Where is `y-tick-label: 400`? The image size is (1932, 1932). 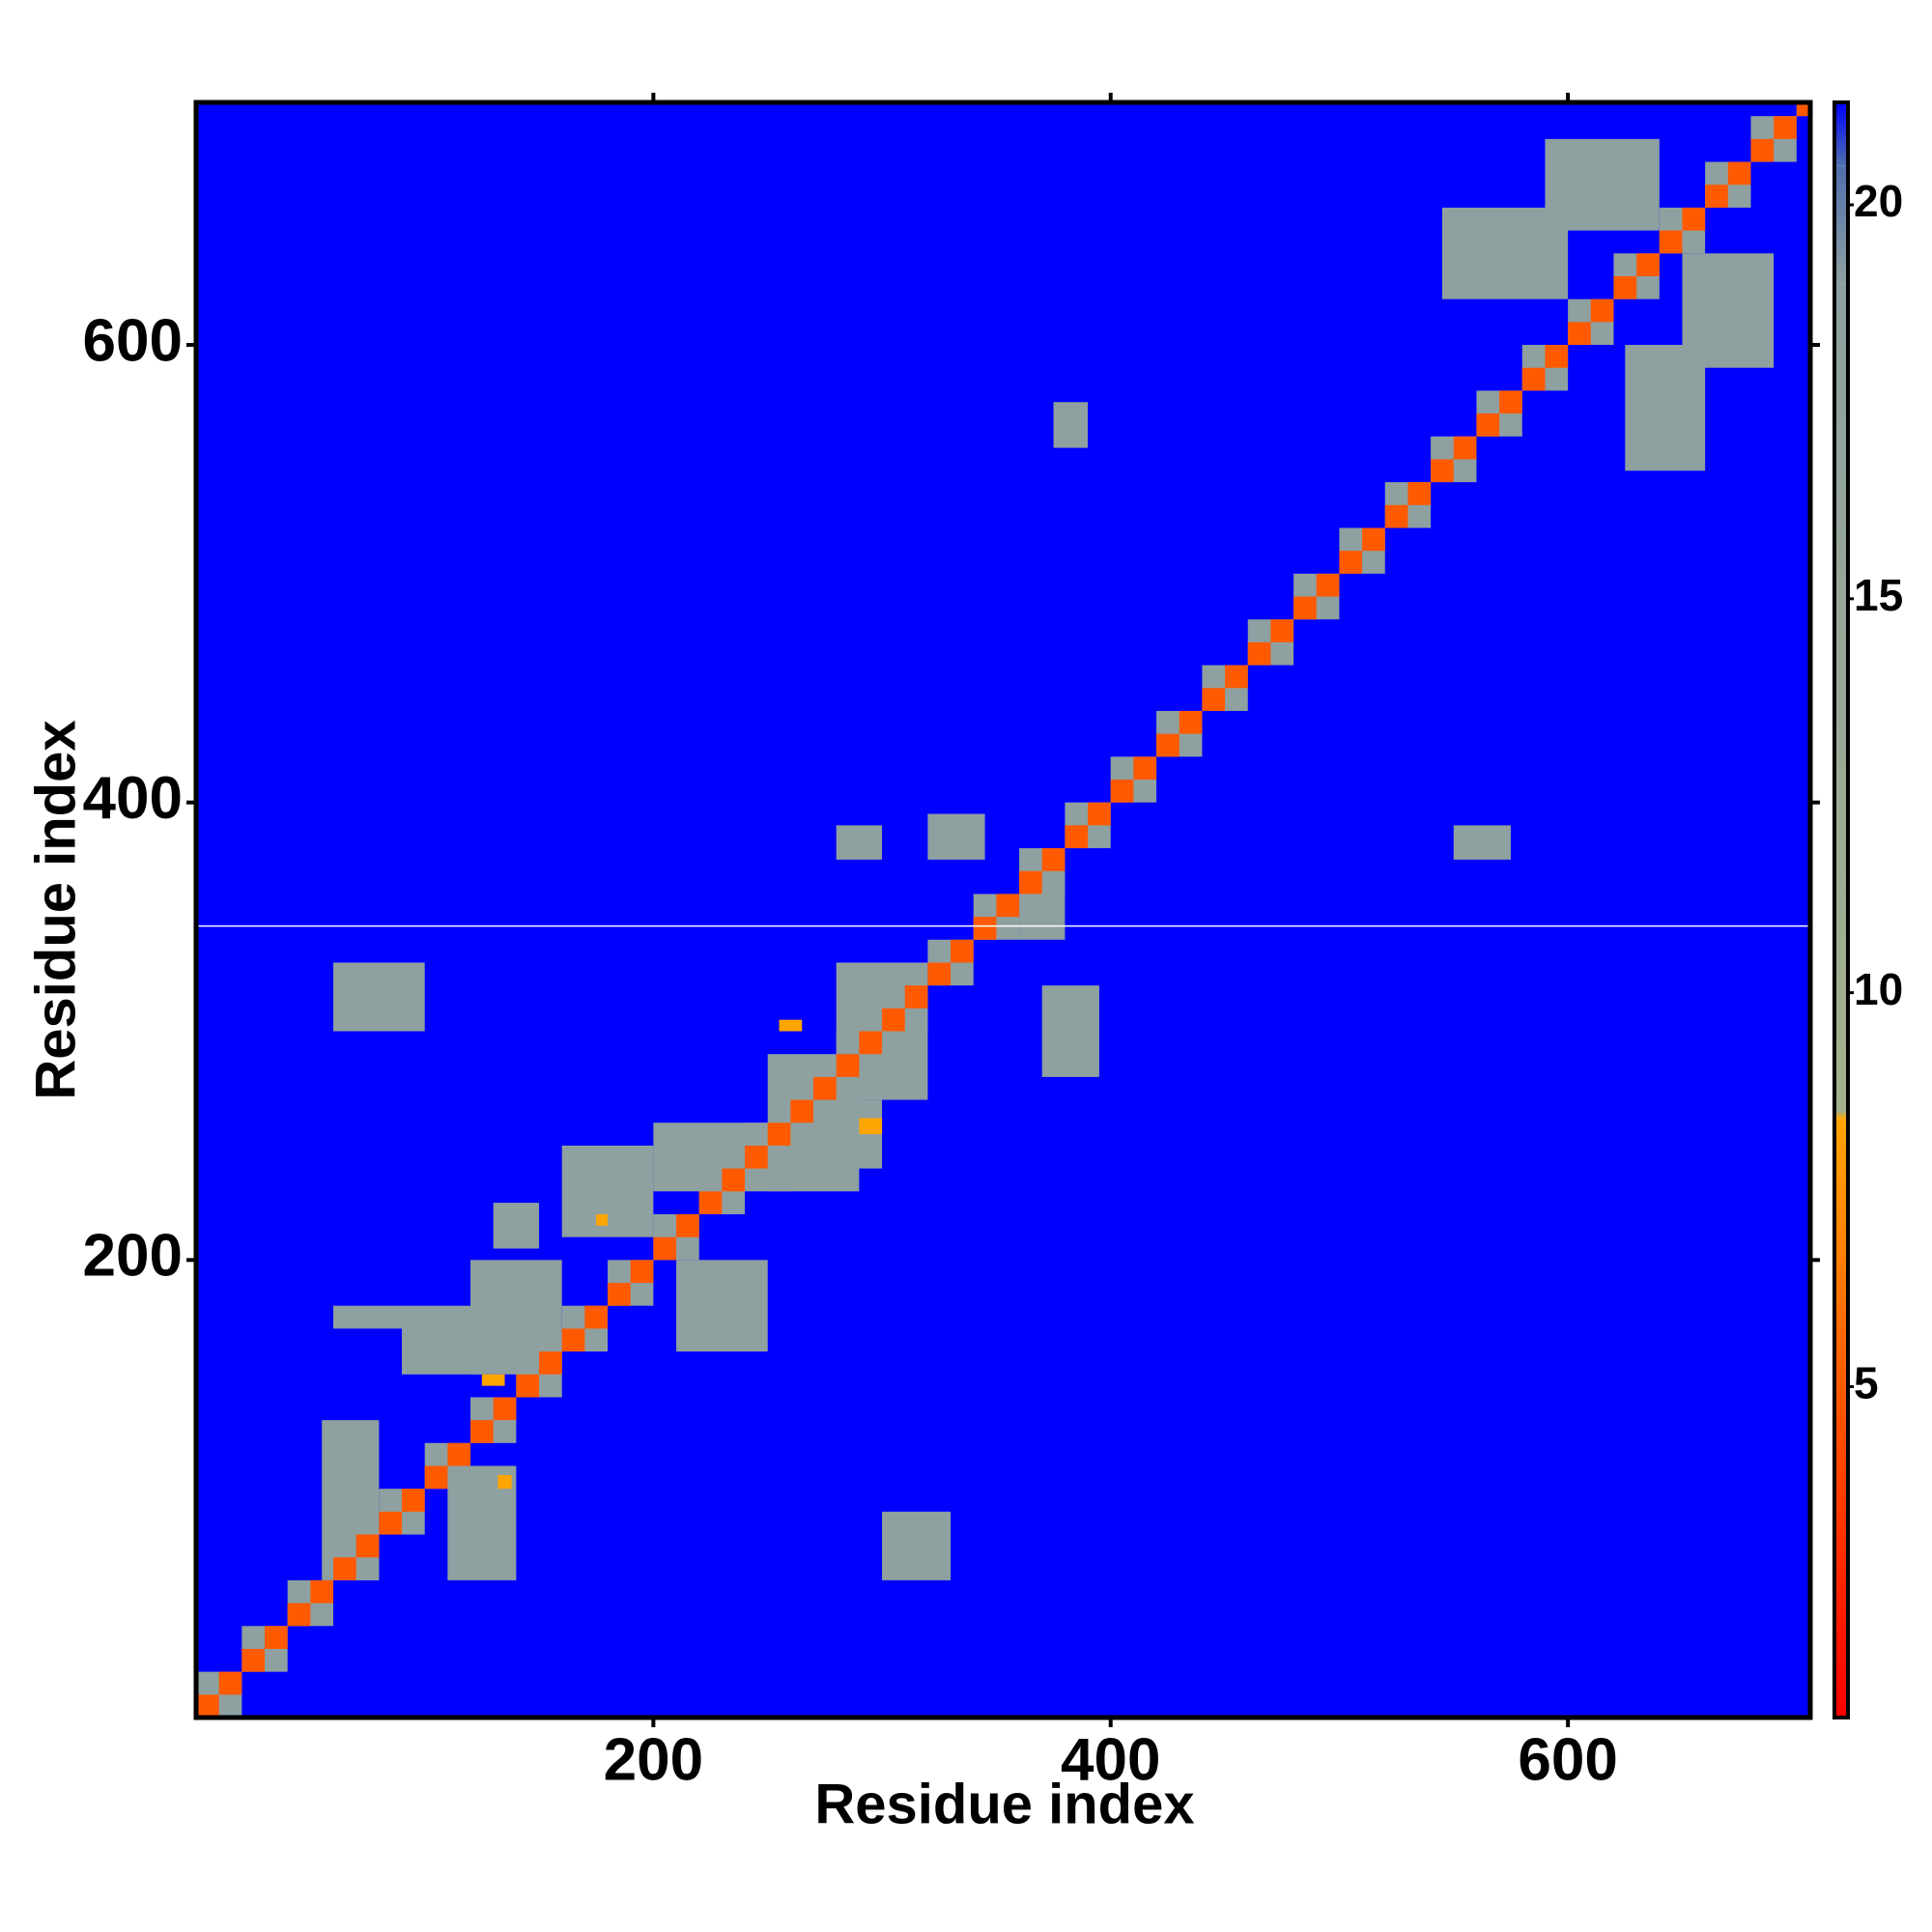 y-tick-label: 400 is located at coordinates (133, 798).